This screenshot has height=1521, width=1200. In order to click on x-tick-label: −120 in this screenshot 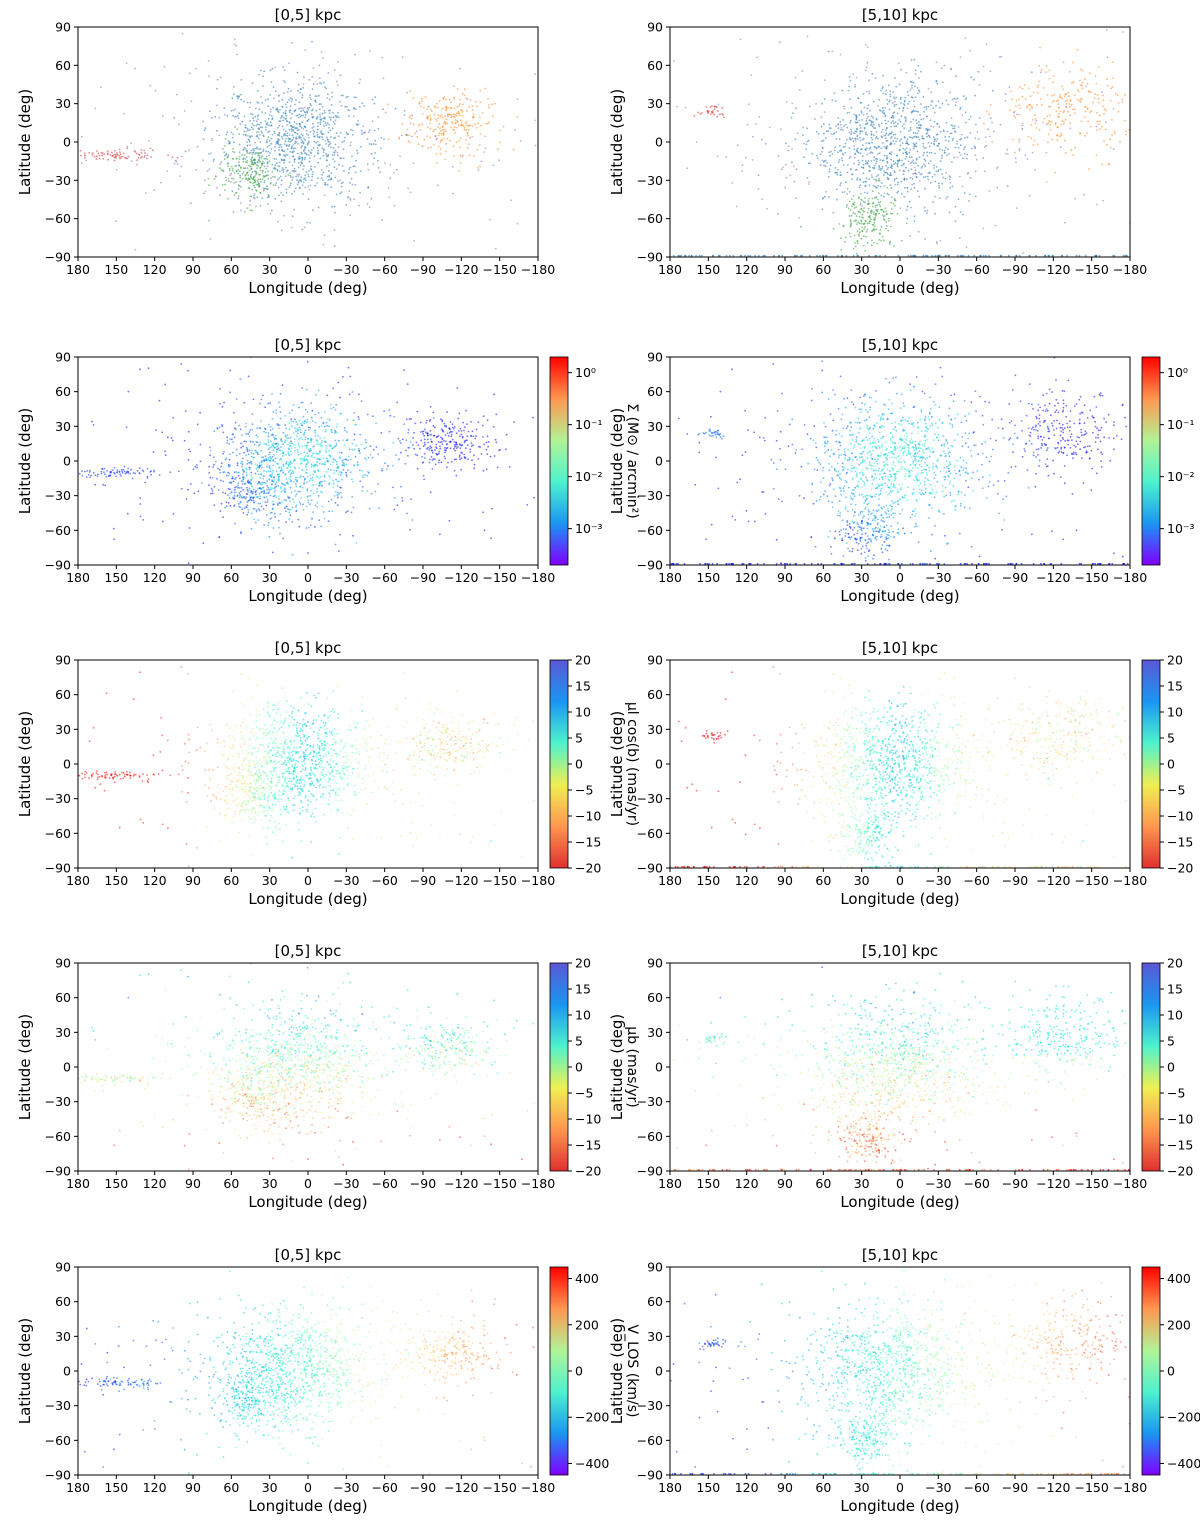, I will do `click(461, 269)`.